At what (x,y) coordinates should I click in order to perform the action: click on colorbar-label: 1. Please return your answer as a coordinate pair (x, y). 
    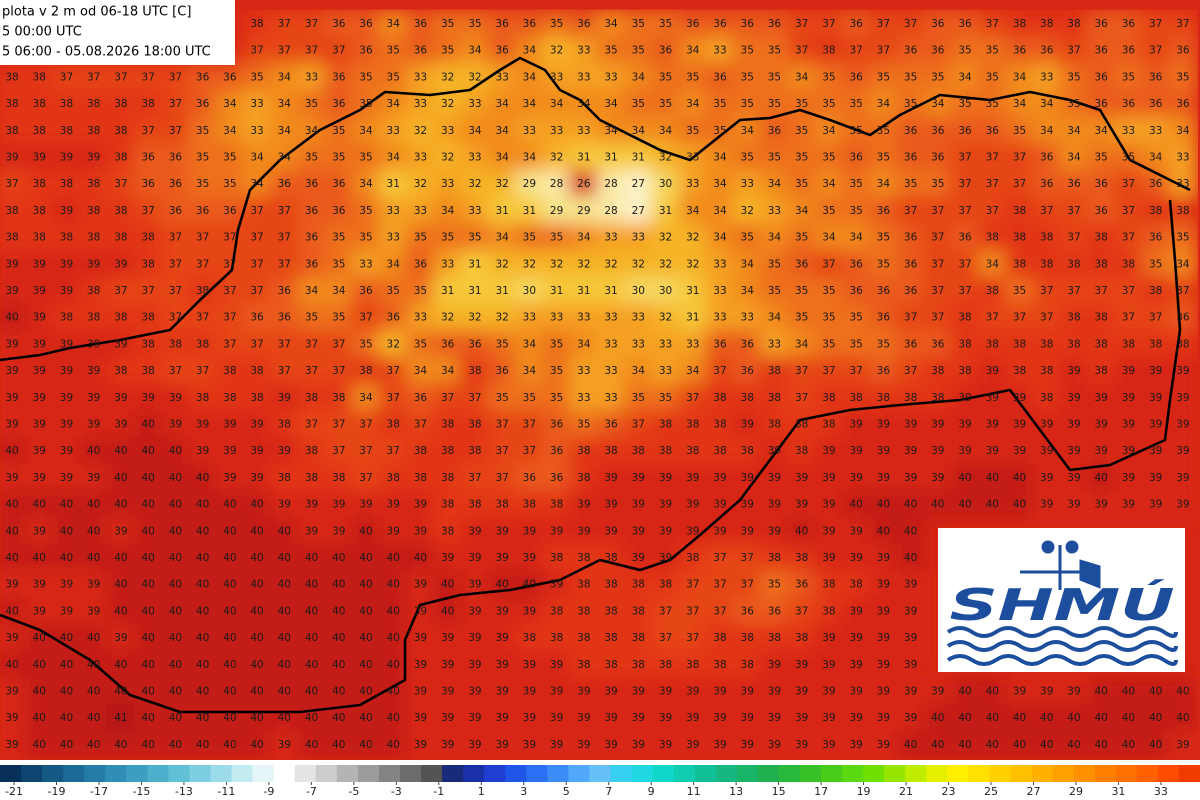
    Looking at the image, I should click on (481, 791).